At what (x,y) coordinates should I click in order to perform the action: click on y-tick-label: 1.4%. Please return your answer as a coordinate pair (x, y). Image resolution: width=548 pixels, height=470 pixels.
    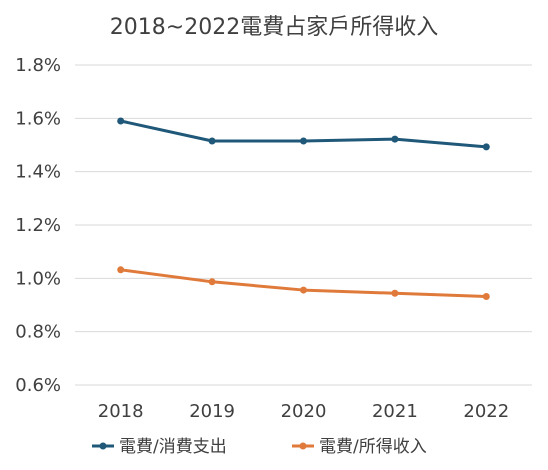
    Looking at the image, I should click on (38, 172).